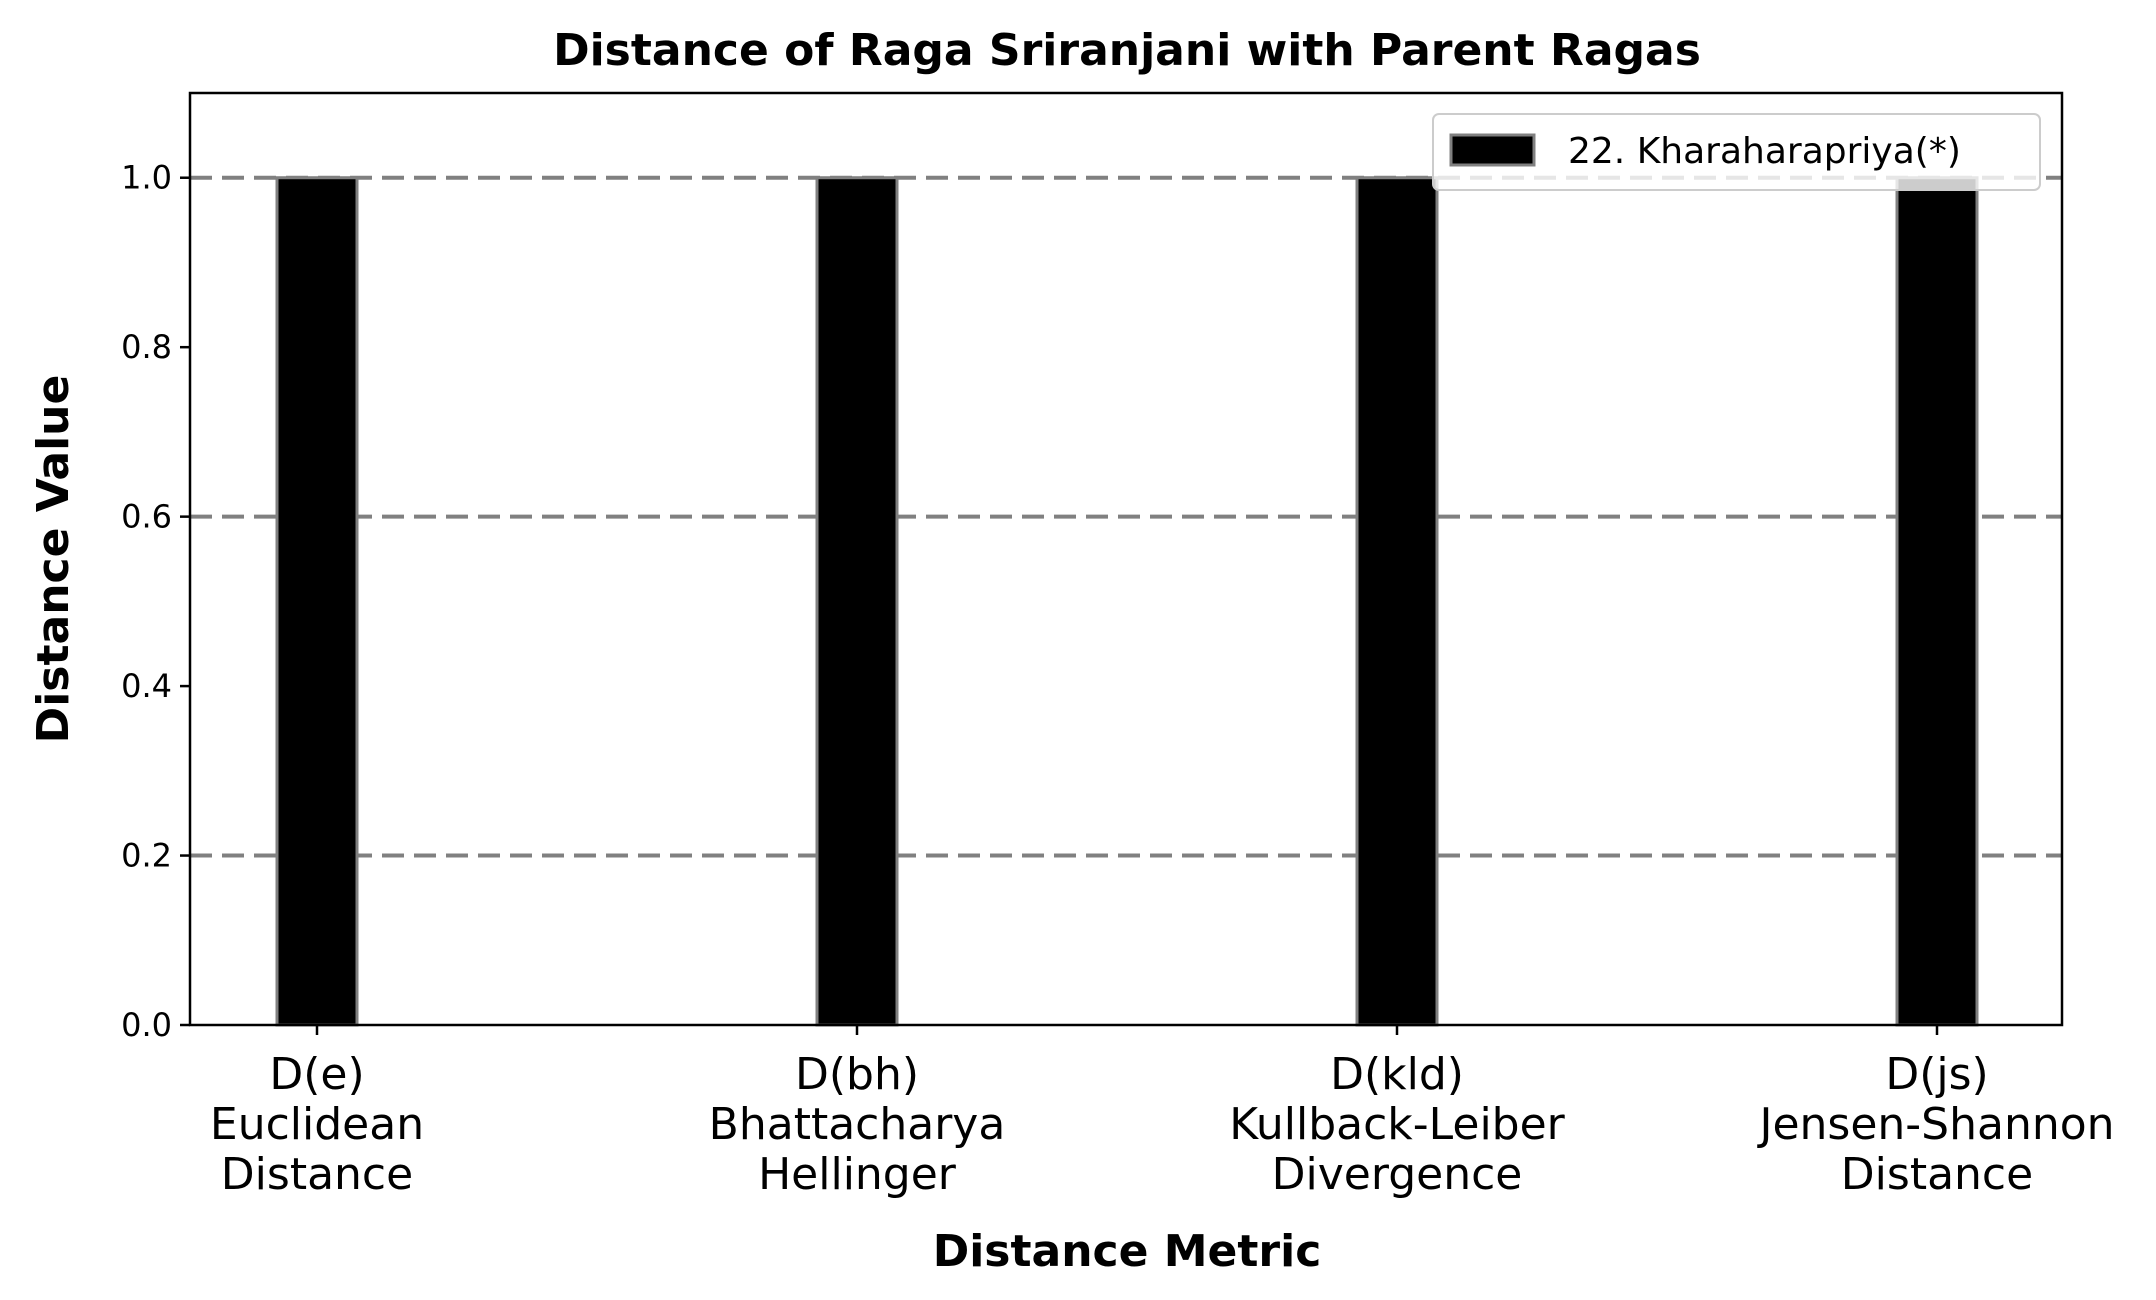 Image resolution: width=2156 pixels, height=1300 pixels. I want to click on legend-frame, so click(1736, 152).